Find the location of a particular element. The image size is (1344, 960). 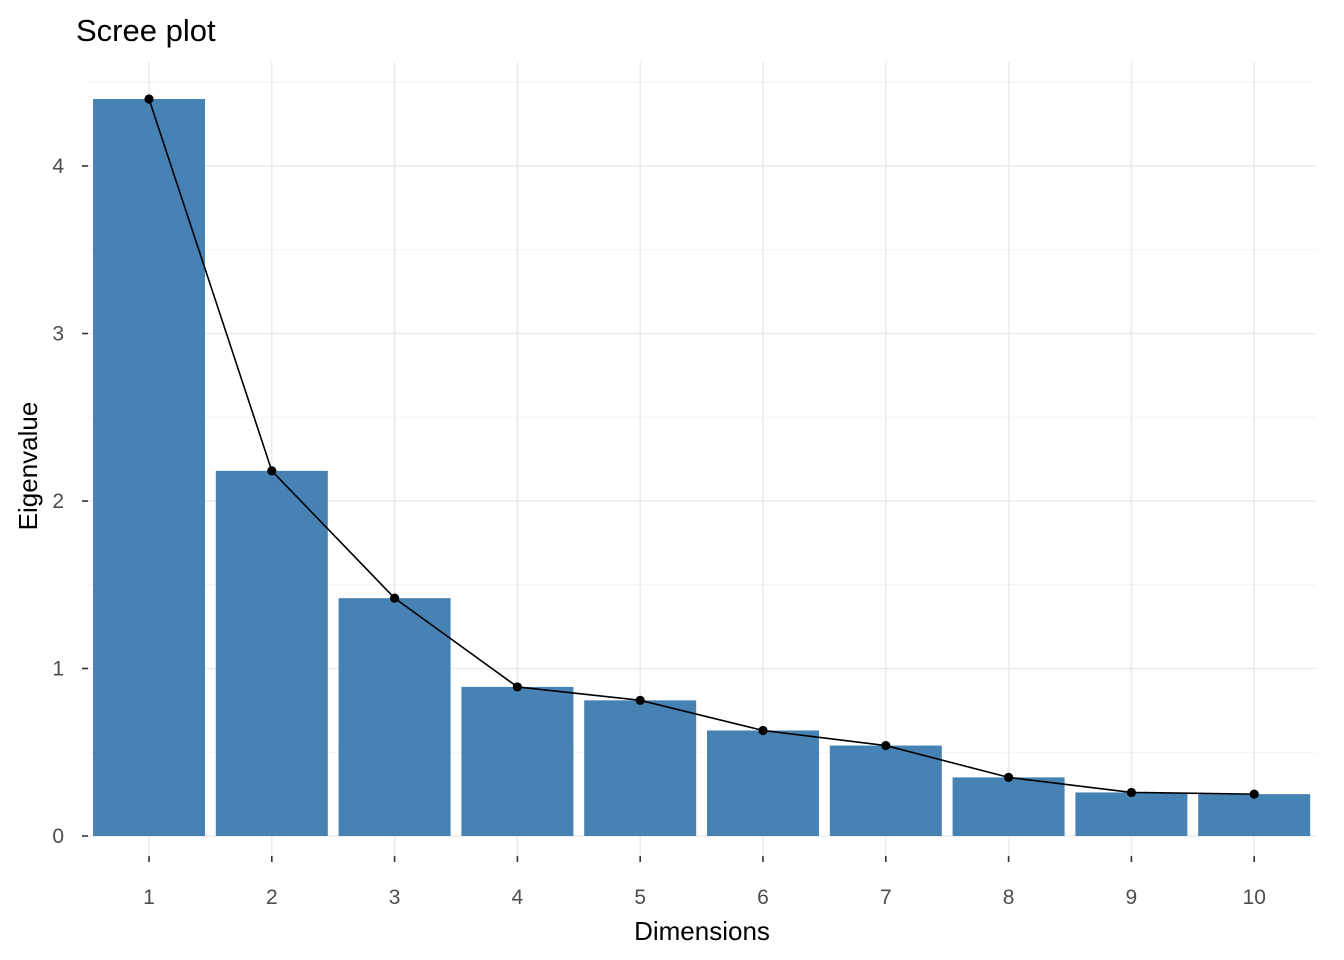

y-axis-title: Eigenvalue is located at coordinates (28, 466).